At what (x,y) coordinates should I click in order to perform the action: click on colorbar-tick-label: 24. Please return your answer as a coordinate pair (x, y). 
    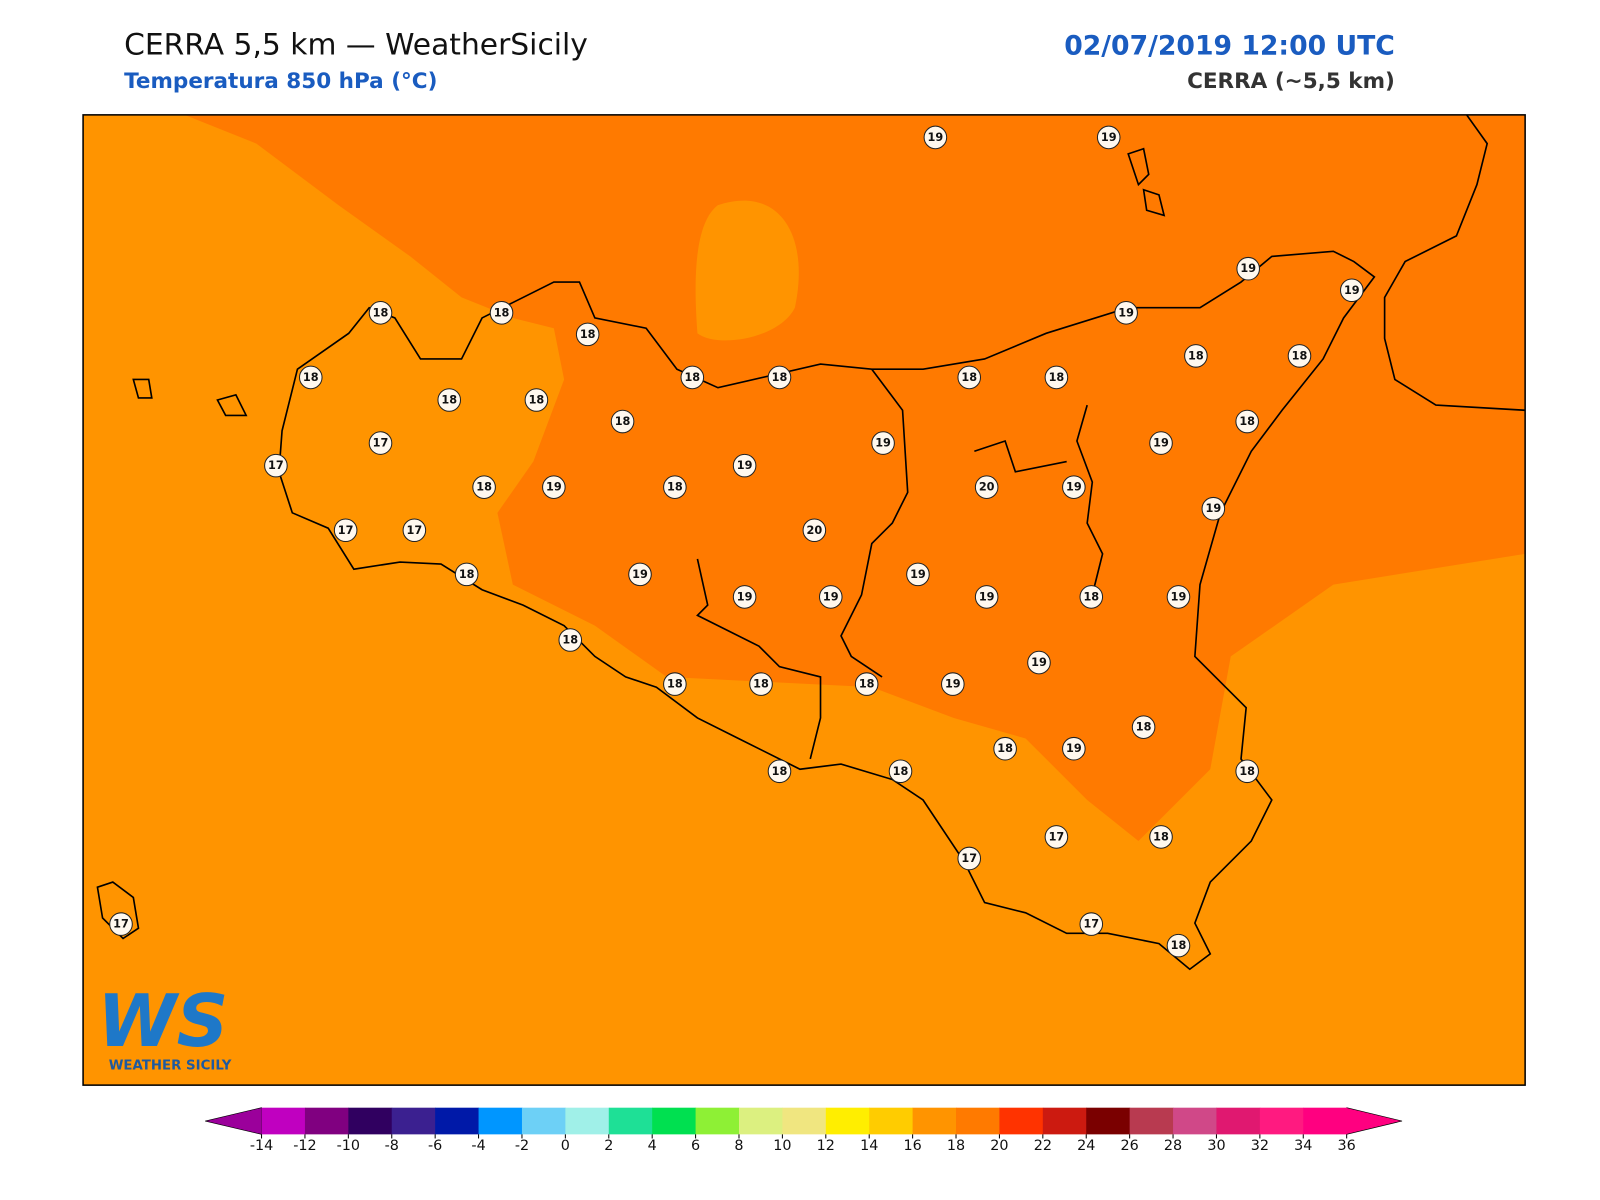
    Looking at the image, I should click on (1086, 1146).